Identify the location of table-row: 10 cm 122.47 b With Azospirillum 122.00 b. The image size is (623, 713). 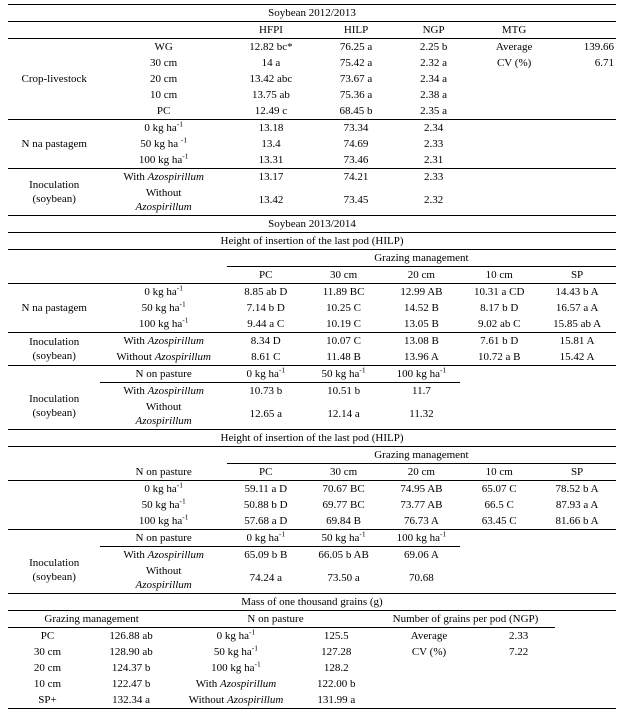
(312, 684).